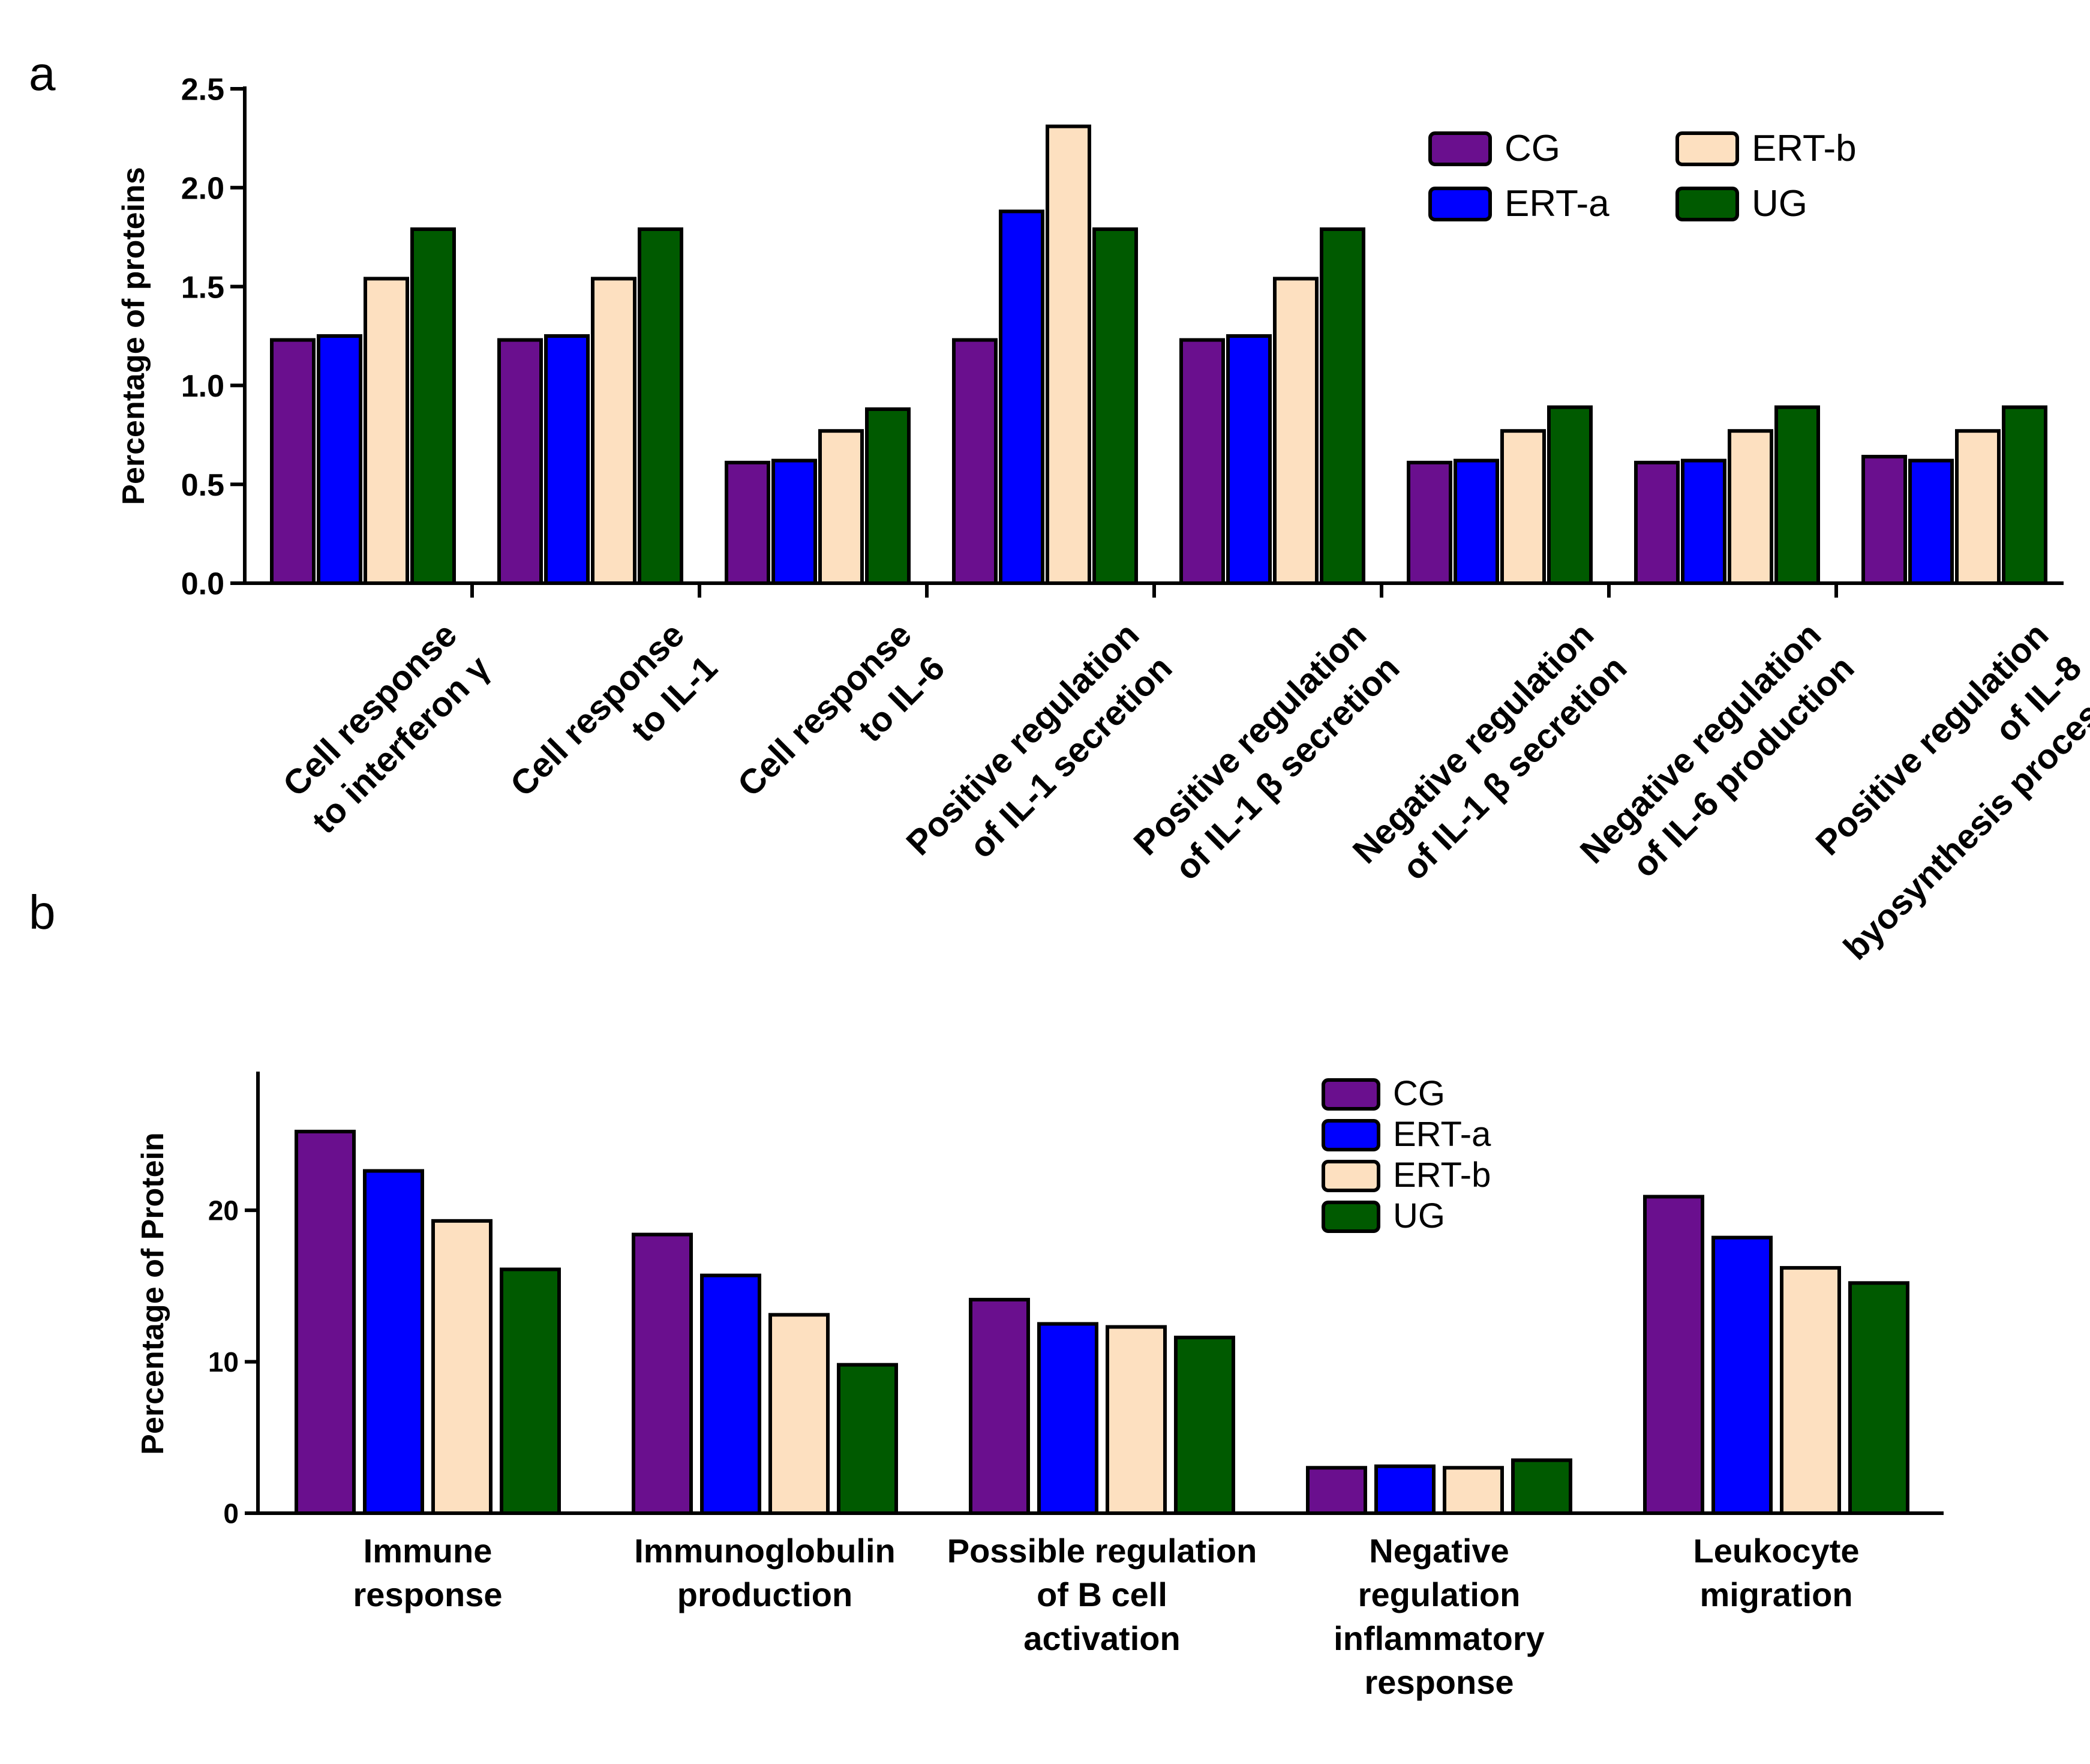 The image size is (2090, 1764). What do you see at coordinates (1102, 1551) in the screenshot?
I see `category-label-line: Possible regulation` at bounding box center [1102, 1551].